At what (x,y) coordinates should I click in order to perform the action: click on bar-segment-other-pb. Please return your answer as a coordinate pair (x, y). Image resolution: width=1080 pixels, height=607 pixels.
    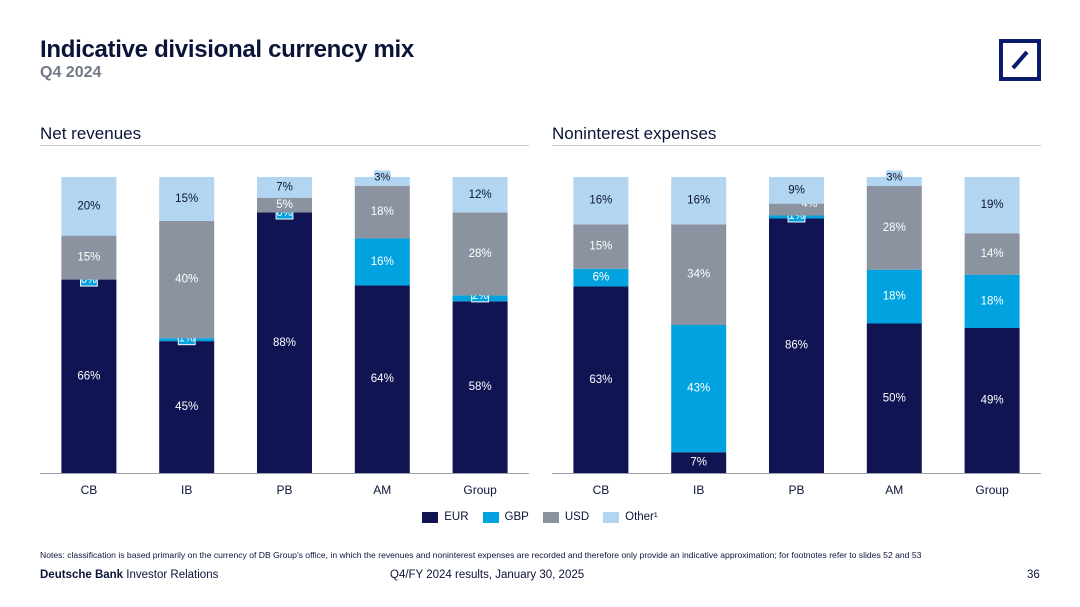
    Looking at the image, I should click on (796, 190).